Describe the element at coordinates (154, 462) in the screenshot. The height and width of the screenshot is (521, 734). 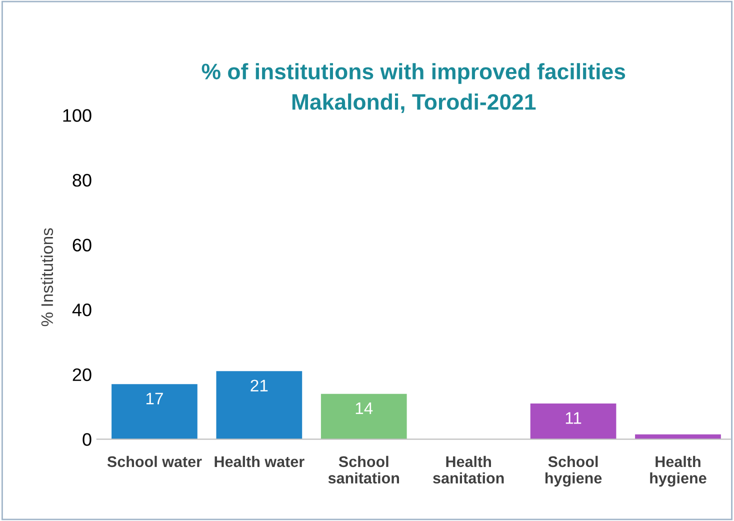
I see `x-tick-label: School water` at that location.